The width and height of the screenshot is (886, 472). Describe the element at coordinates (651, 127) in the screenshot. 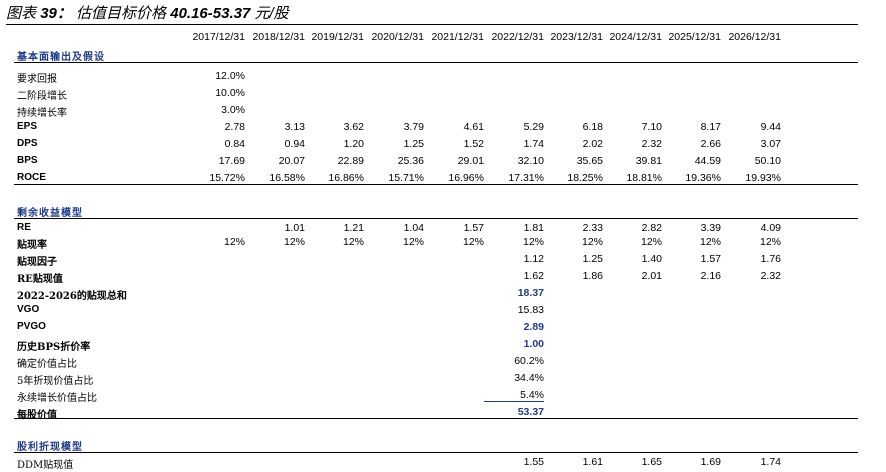

I see `table-cell: 7.10` at that location.